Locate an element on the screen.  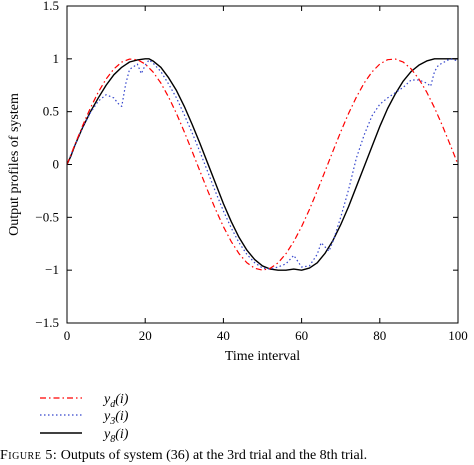
legend-label-8: y8(i) is located at coordinates (115, 436).